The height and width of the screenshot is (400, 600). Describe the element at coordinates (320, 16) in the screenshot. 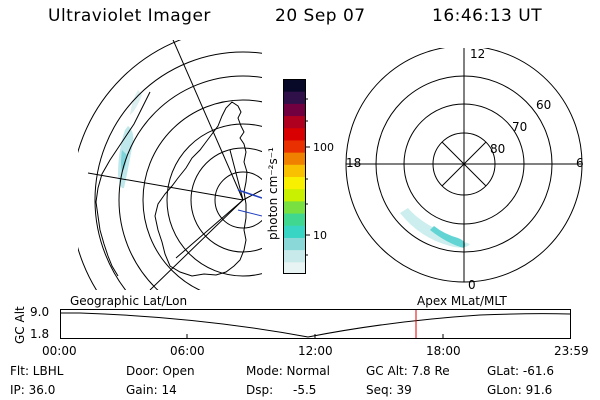

I see `date-label: 20 Sep 07` at that location.